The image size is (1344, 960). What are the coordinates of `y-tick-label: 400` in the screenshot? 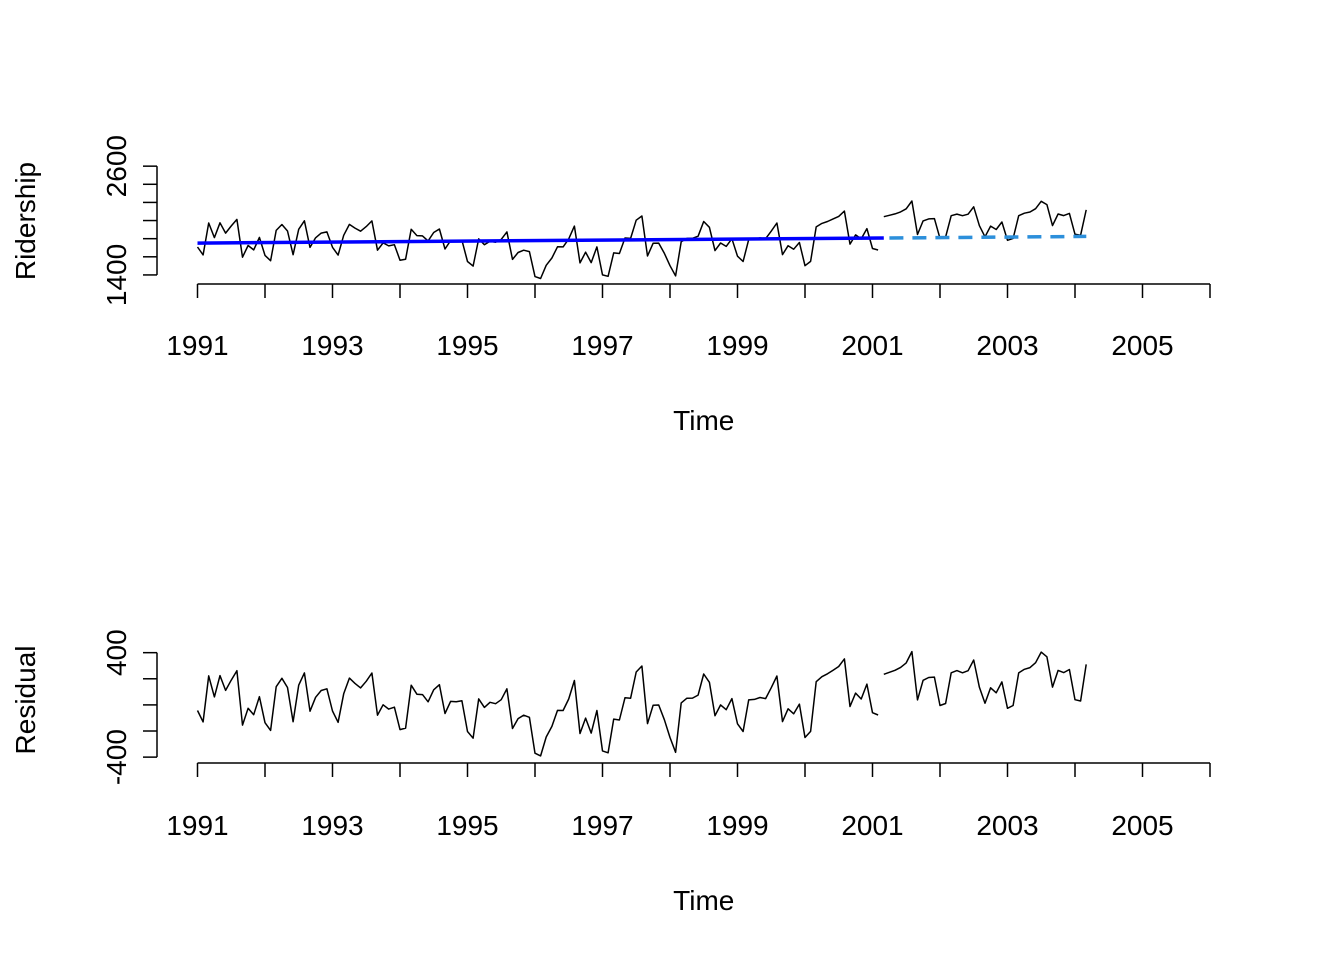 It's located at (116, 652).